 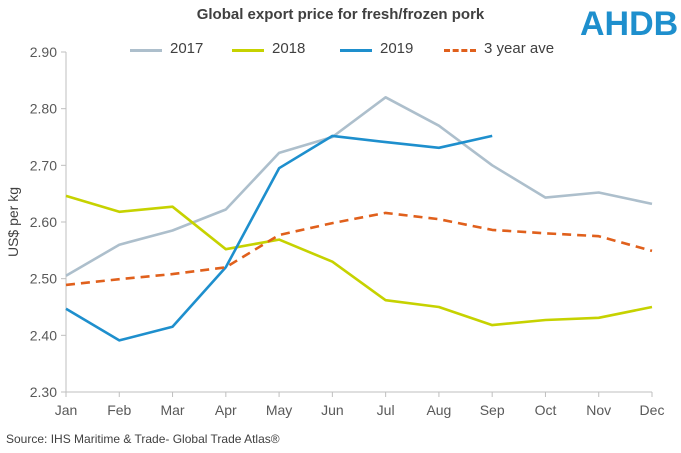 What do you see at coordinates (397, 48) in the screenshot?
I see `legend-label-2019: 2019` at bounding box center [397, 48].